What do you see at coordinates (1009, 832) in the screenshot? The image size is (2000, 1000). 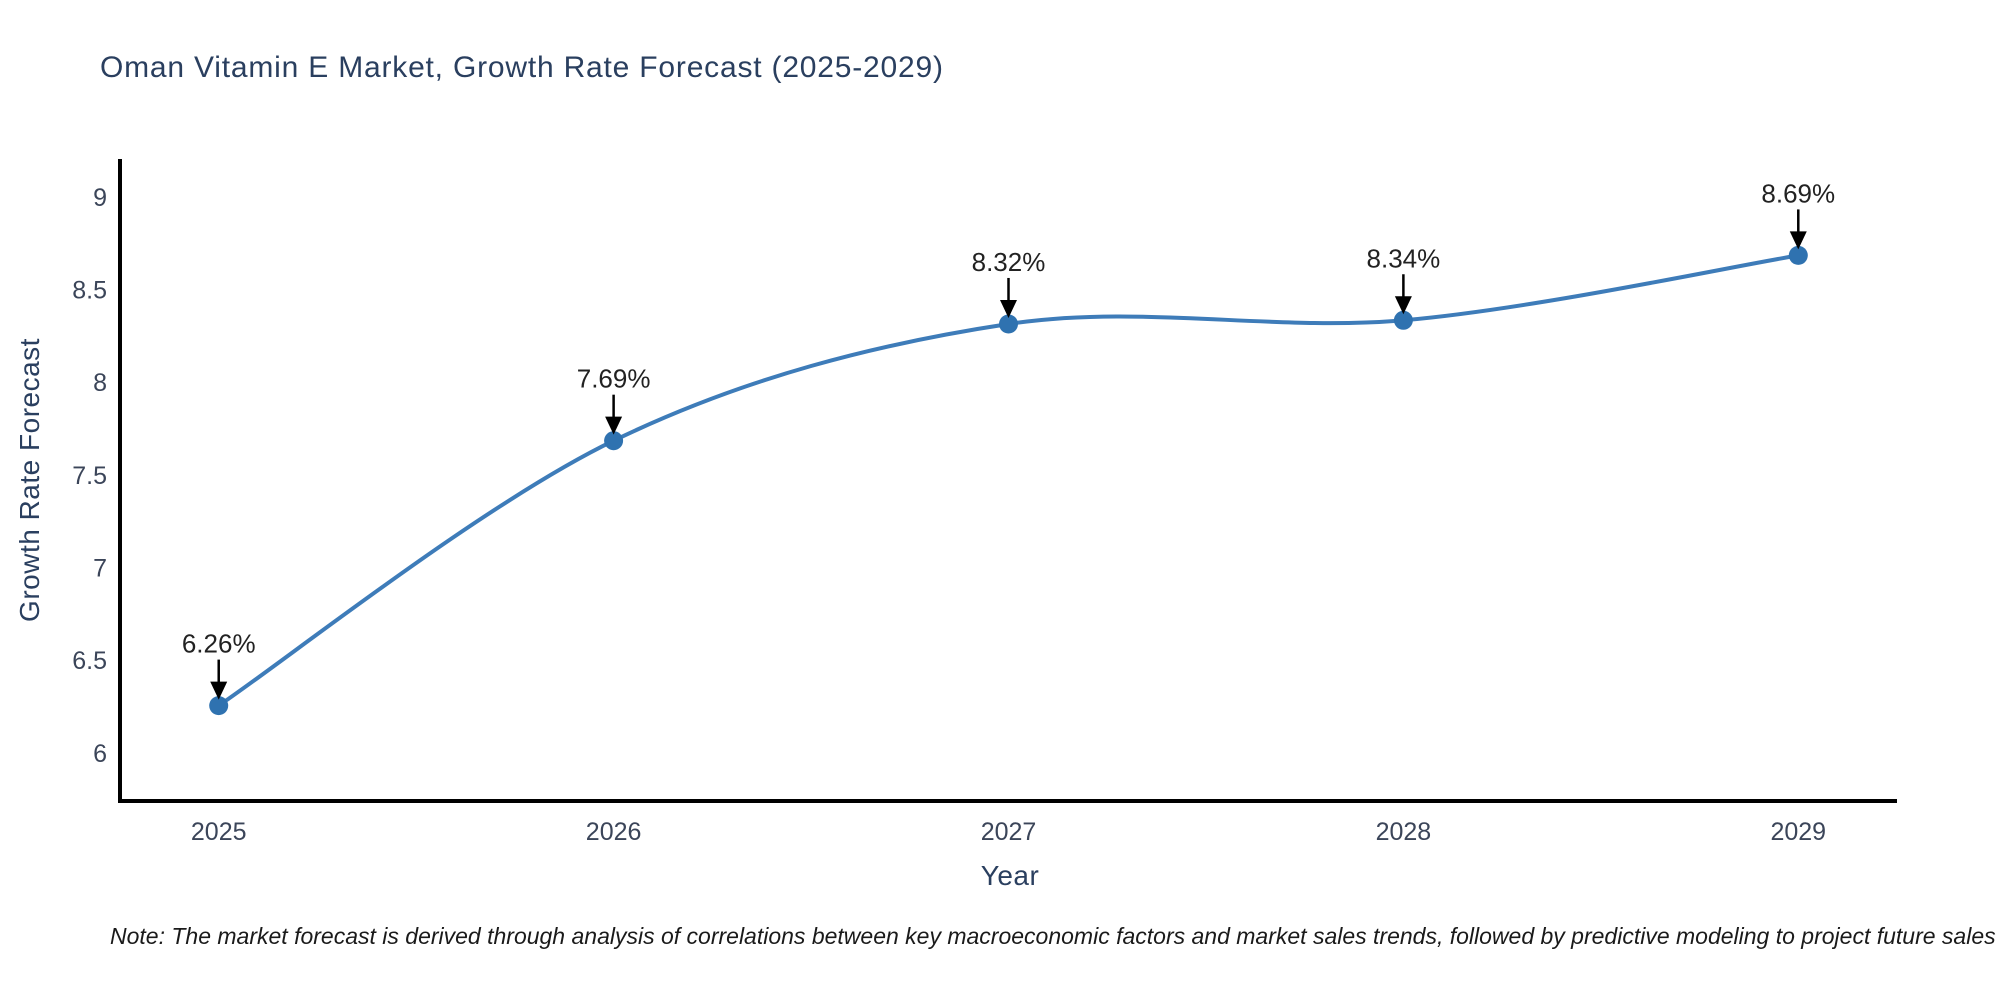 I see `x-tick-label: 2027` at bounding box center [1009, 832].